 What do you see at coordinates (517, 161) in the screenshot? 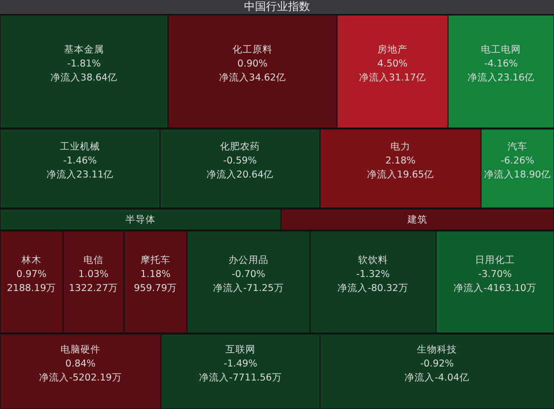
I see `data-label: -6.26%` at bounding box center [517, 161].